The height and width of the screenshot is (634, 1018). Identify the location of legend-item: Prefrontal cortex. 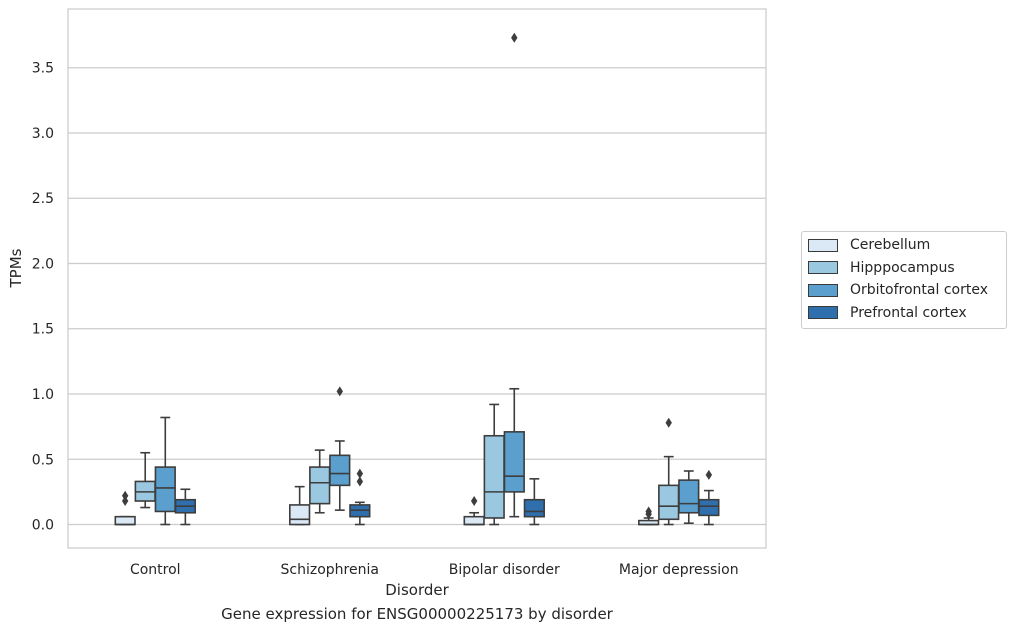
(904, 313).